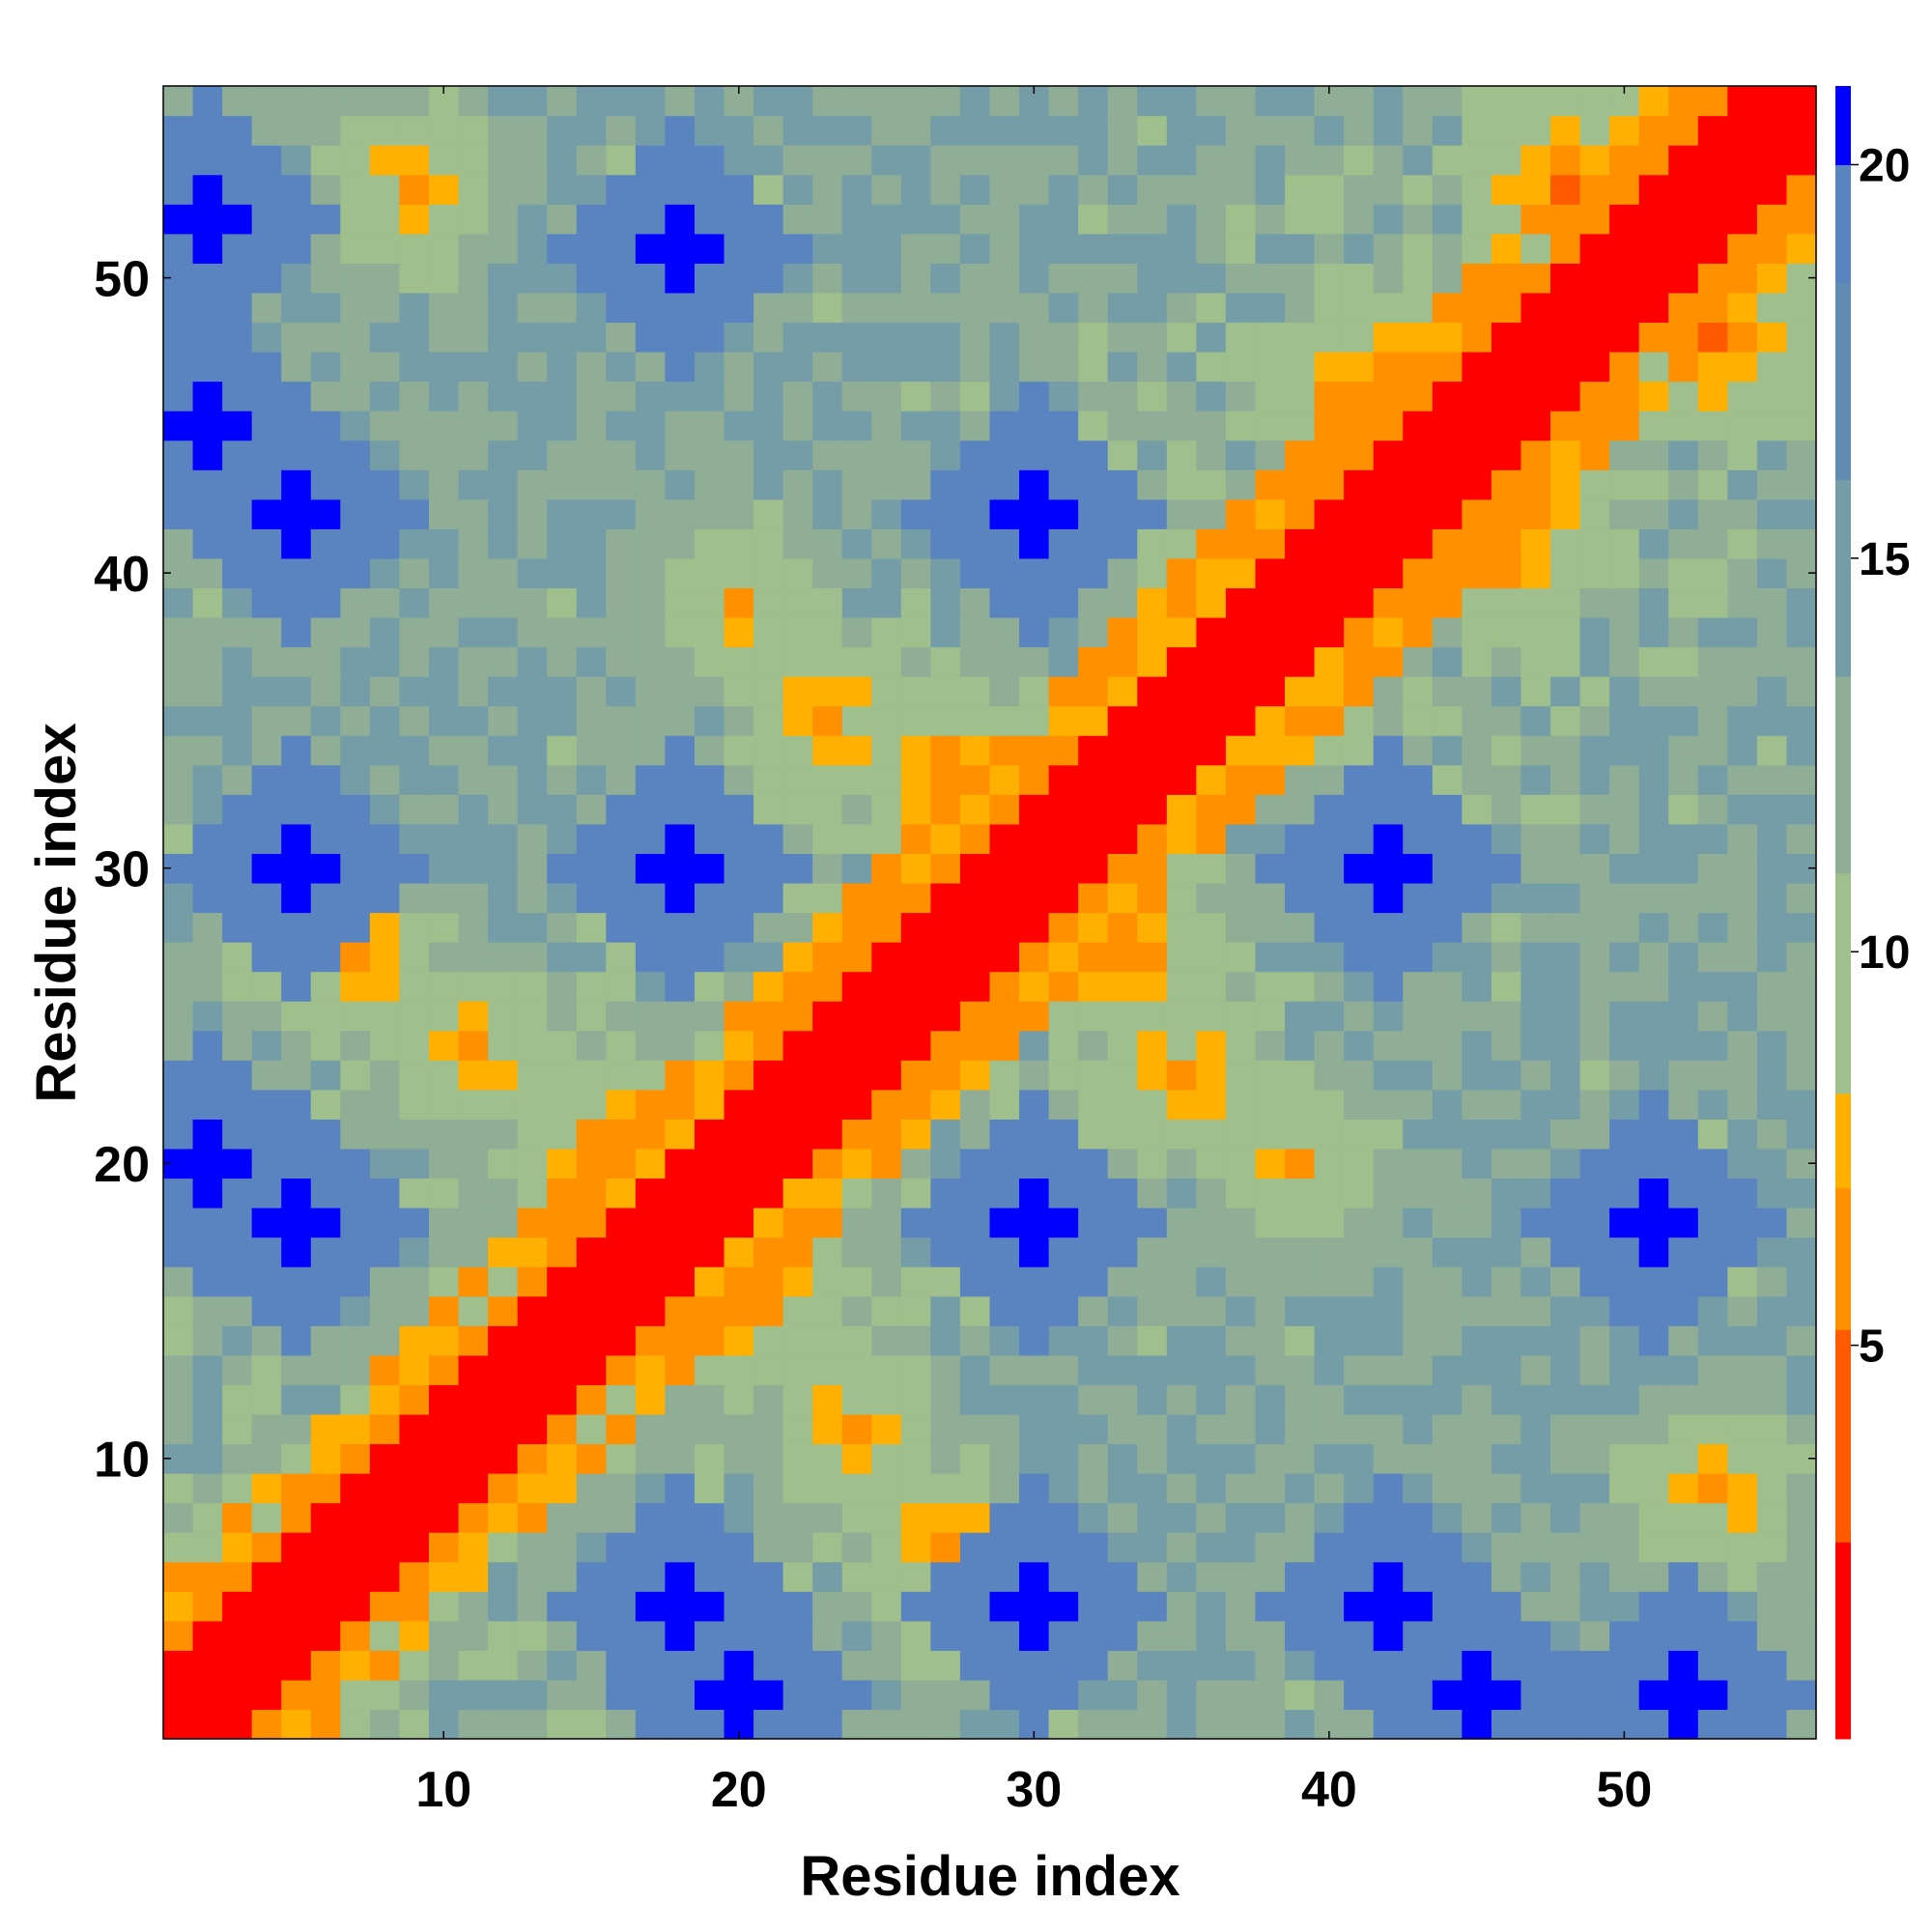 The width and height of the screenshot is (1932, 1932). I want to click on y-tick-label: 40, so click(122, 575).